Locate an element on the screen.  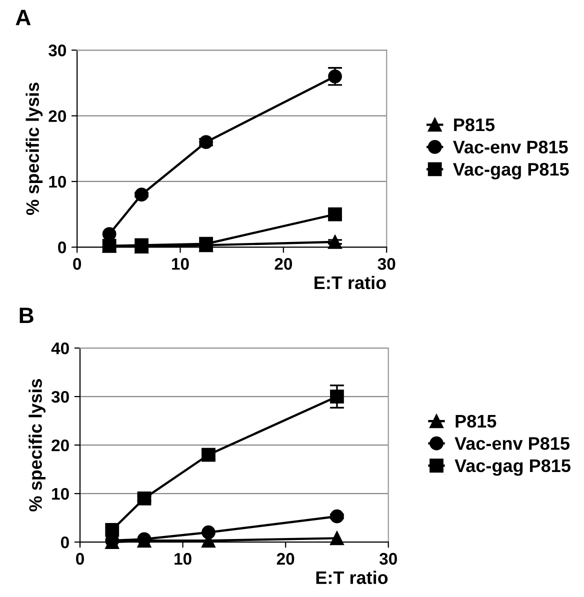
y-tick-label: 40 is located at coordinates (60, 348).